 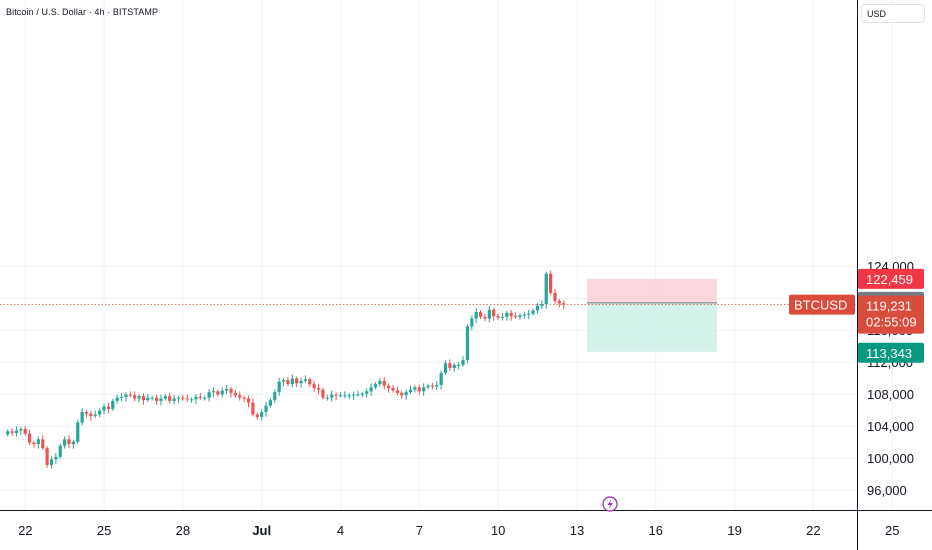 What do you see at coordinates (652, 290) in the screenshot?
I see `stop-loss-zone` at bounding box center [652, 290].